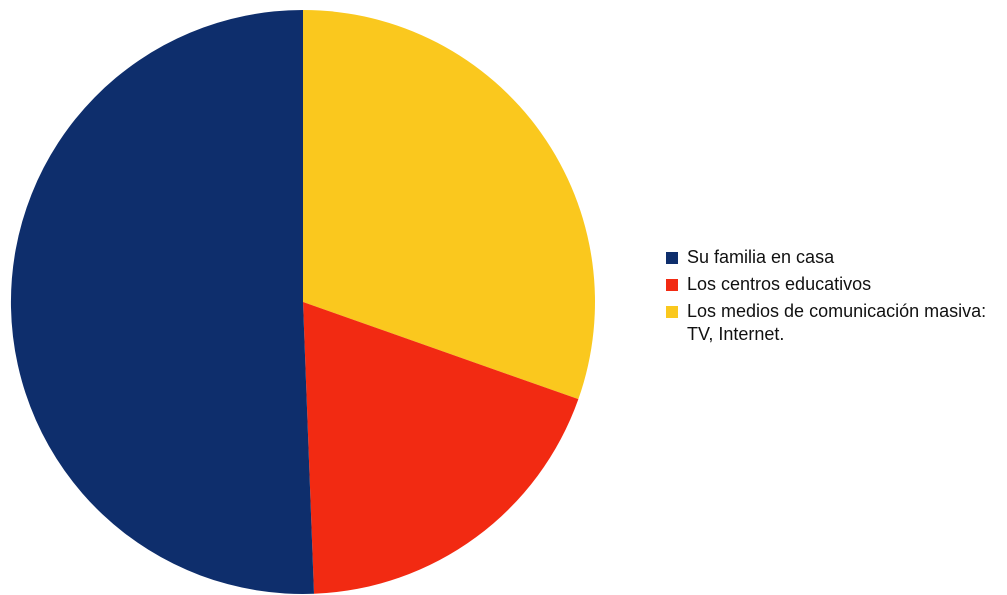 This screenshot has width=1007, height=595. Describe the element at coordinates (672, 312) in the screenshot. I see `legend-swatch-medios` at that location.